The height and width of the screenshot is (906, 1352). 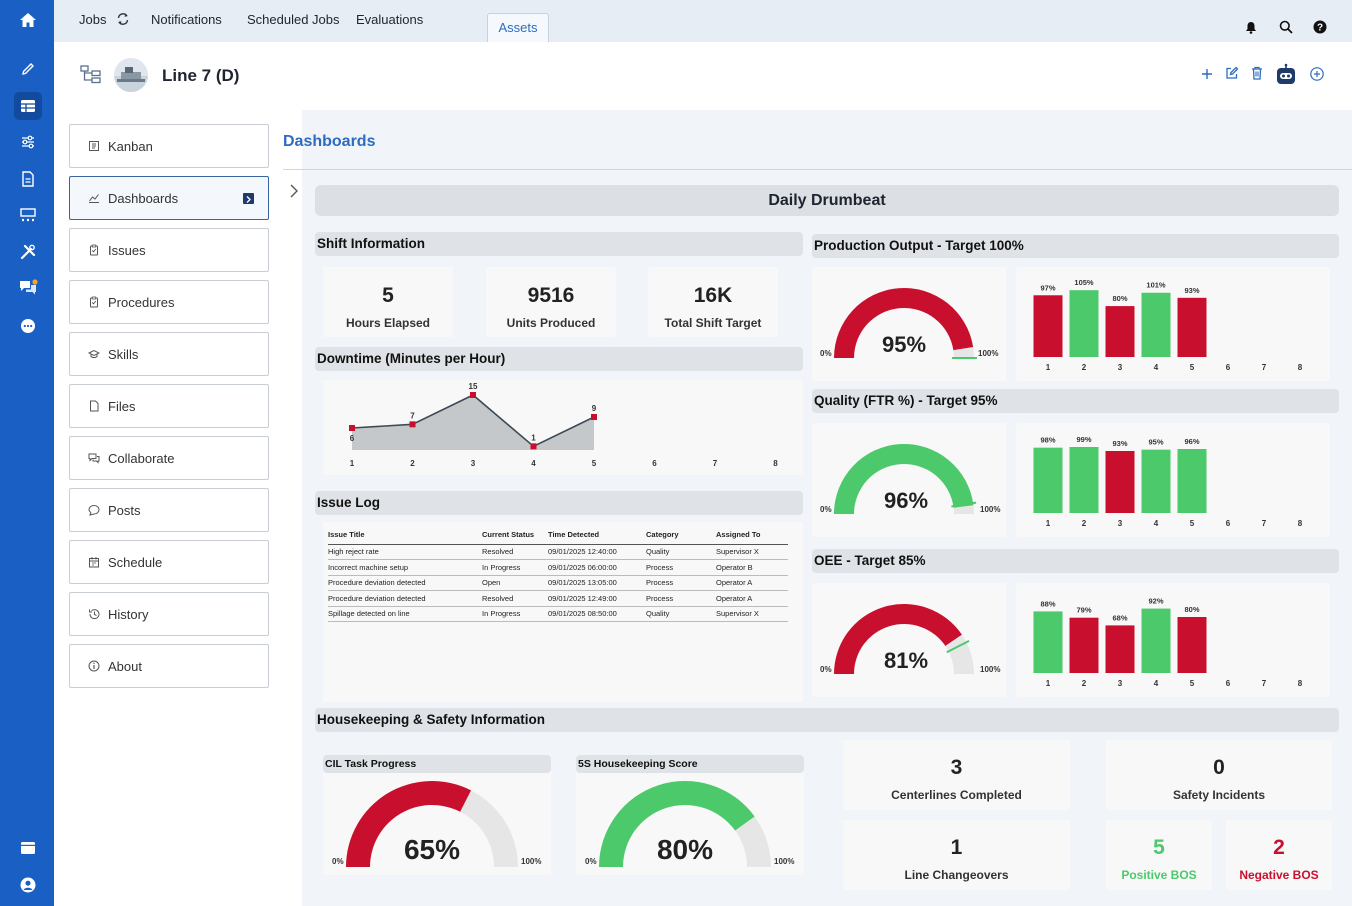 What do you see at coordinates (28, 885) in the screenshot?
I see `user-icon` at bounding box center [28, 885].